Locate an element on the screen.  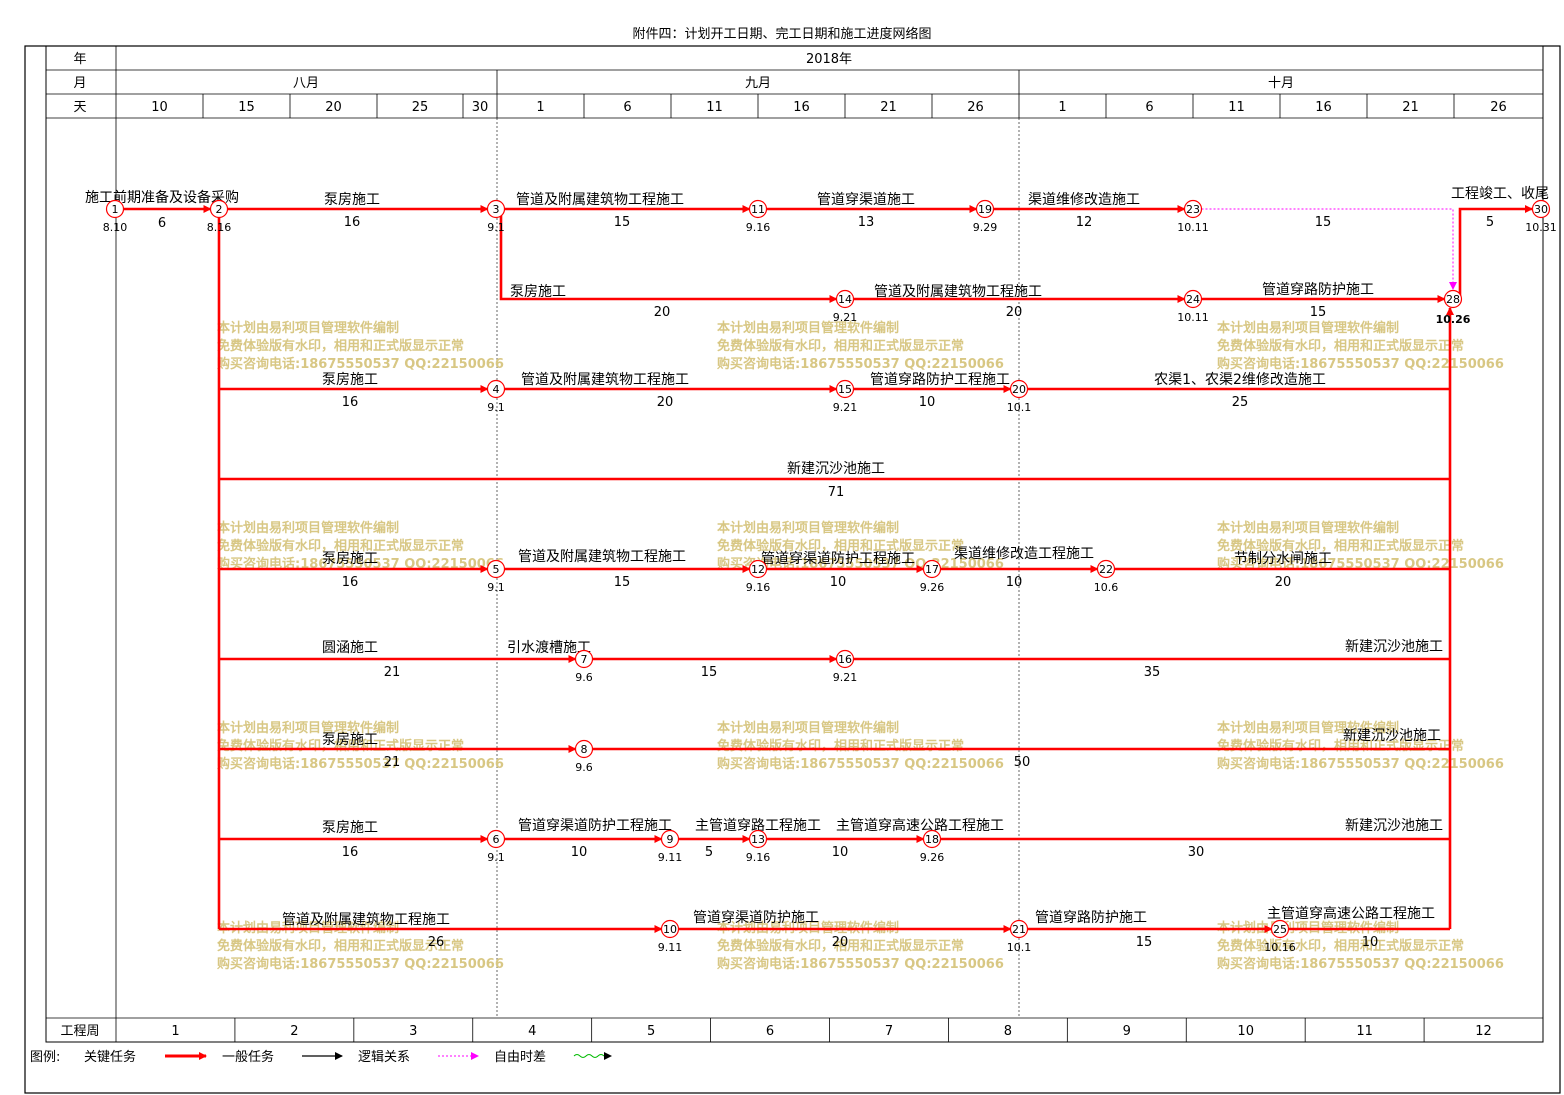
node-date: 9.6 is located at coordinates (584, 677).